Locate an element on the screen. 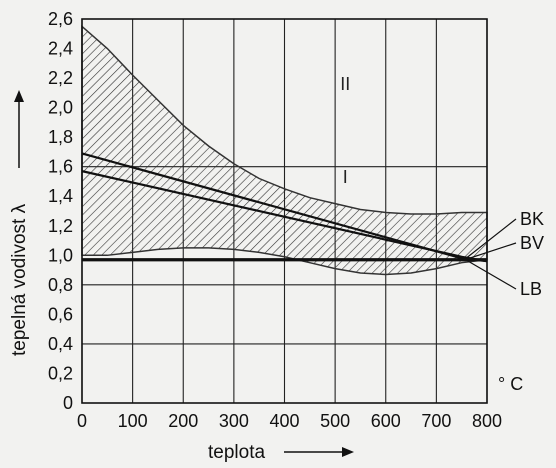  region-label-i: I is located at coordinates (345, 177).